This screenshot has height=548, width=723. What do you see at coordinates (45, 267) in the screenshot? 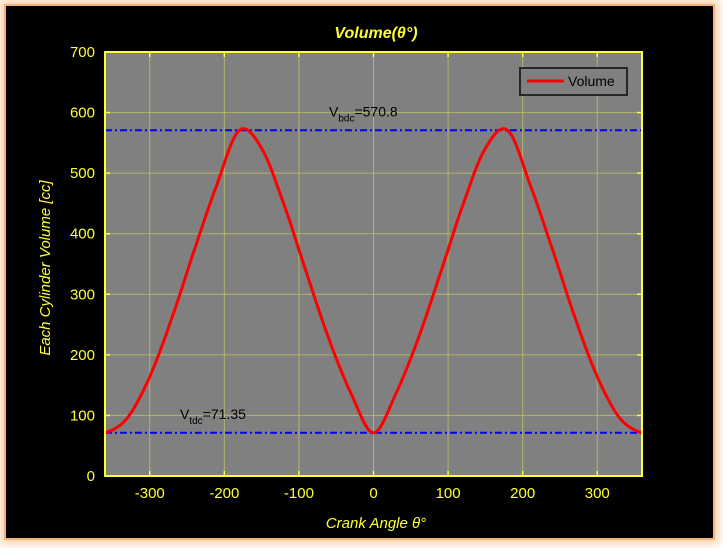
I see `y-axis-title: Each Cylinder Volume [cc]` at bounding box center [45, 267].